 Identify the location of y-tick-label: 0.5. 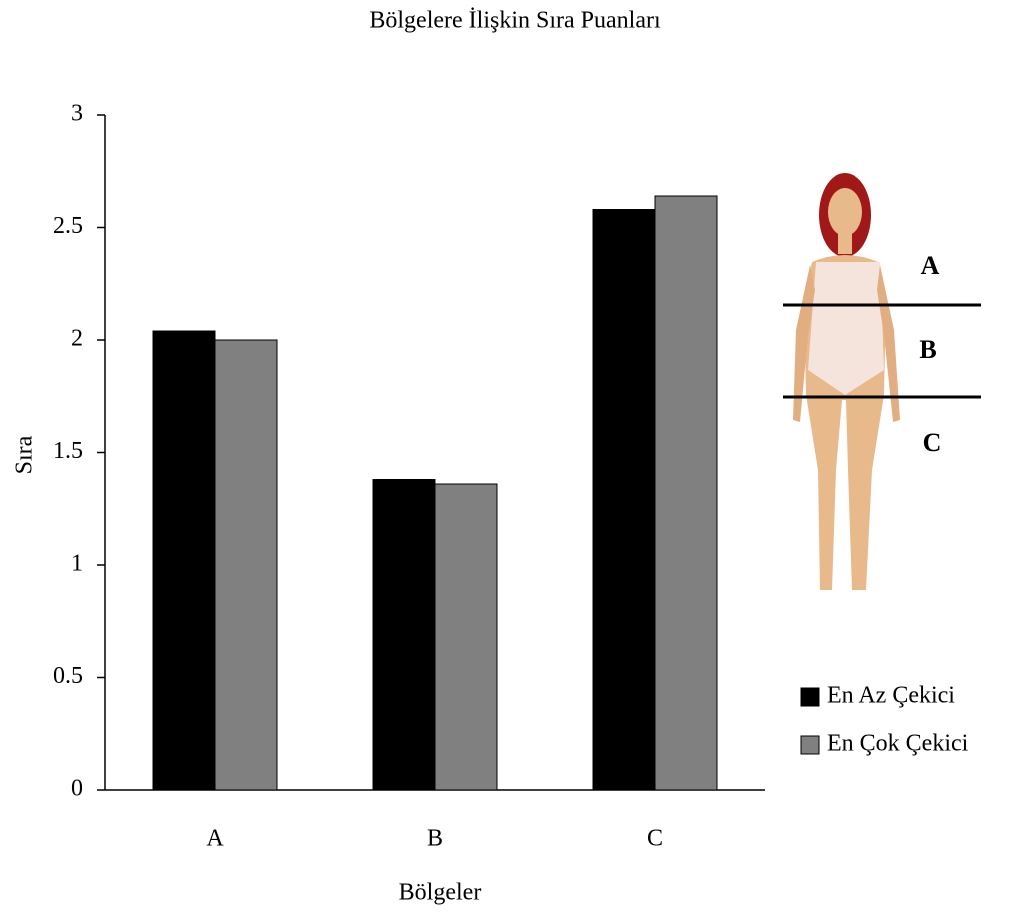
(68, 676).